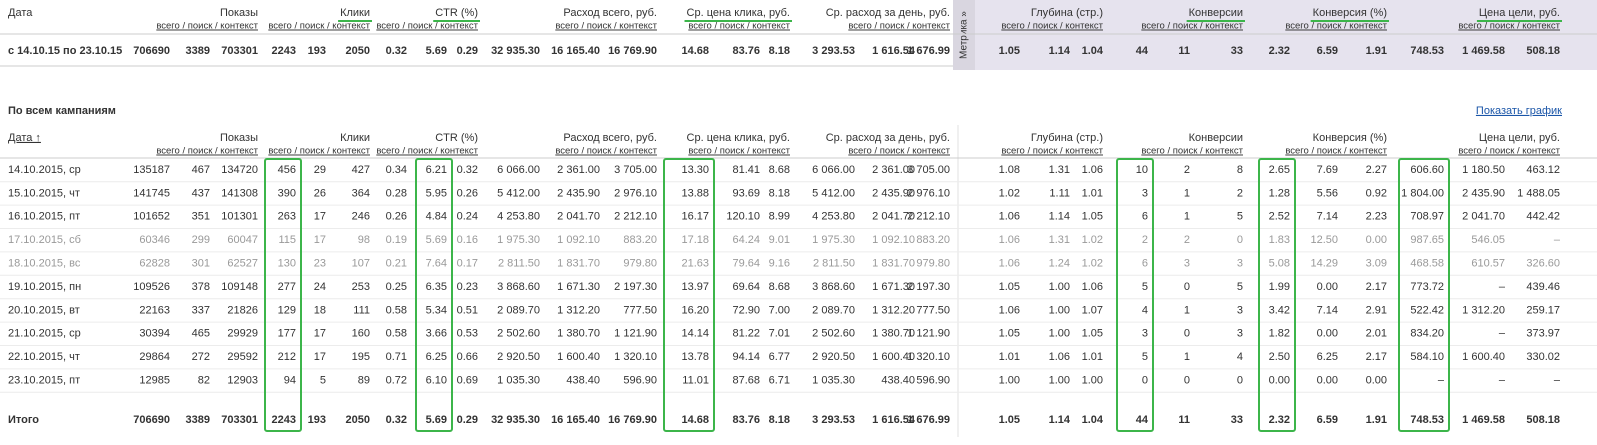  Describe the element at coordinates (284, 51) in the screenshot. I see `cell: 2243` at that location.